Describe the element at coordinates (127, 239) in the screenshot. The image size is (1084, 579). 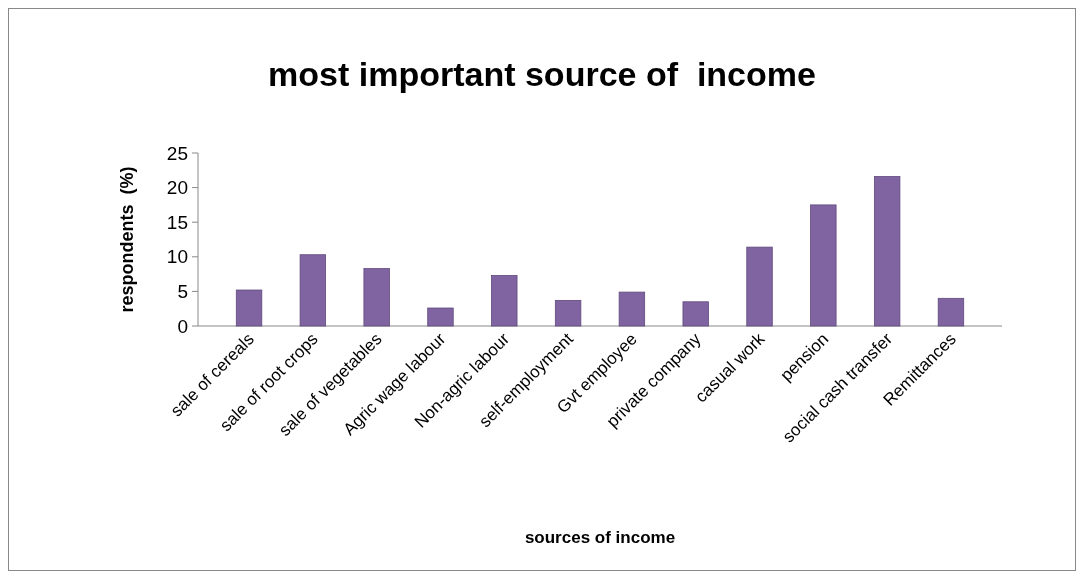
I see `y-axis-title: respondents (%)` at that location.